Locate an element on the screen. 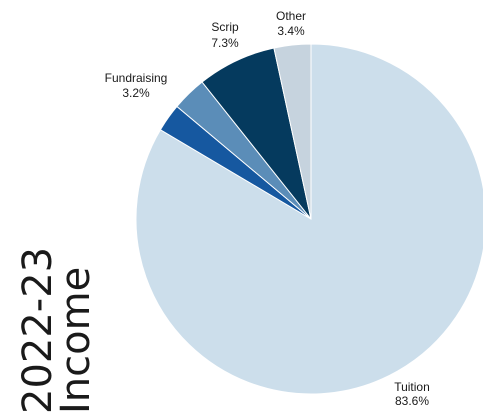  slice-value-scrip: 7.3% is located at coordinates (225, 43).